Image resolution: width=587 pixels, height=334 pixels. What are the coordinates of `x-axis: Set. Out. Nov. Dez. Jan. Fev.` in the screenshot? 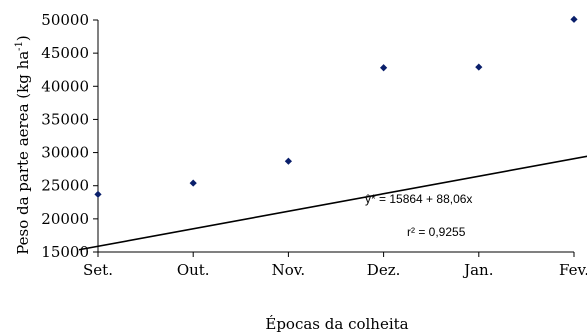 It's located at (335, 265).